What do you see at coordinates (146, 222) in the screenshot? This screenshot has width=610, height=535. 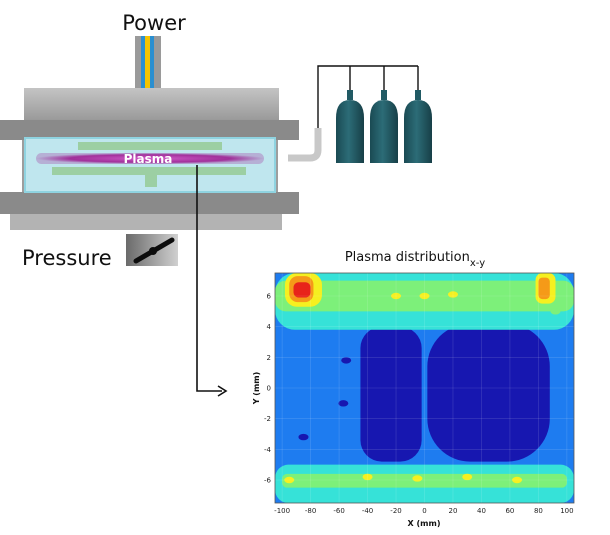 I see `base-plate` at bounding box center [146, 222].